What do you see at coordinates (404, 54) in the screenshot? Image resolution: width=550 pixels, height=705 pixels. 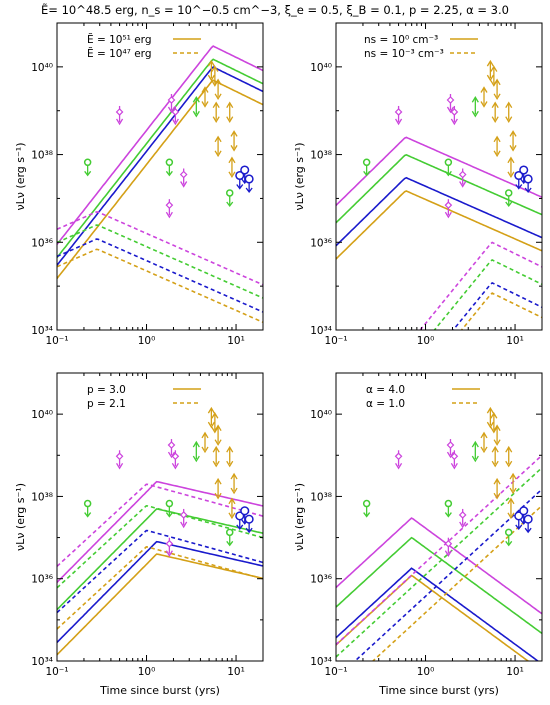 I see `legend-label-1: ns = 10⁻³ cm⁻³` at bounding box center [404, 54].